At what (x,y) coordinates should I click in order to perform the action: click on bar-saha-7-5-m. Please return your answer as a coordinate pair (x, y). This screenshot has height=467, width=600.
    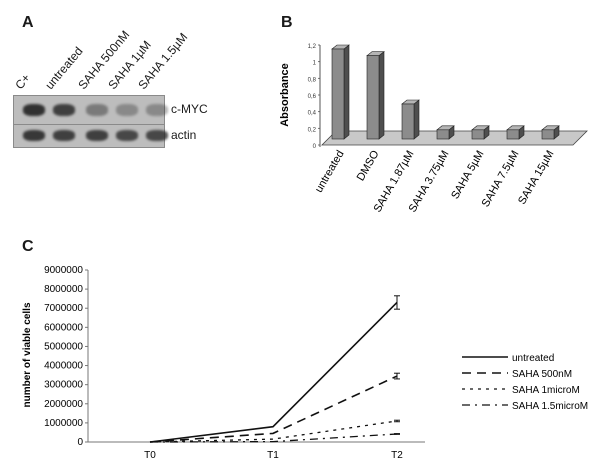
    Looking at the image, I should click on (513, 134).